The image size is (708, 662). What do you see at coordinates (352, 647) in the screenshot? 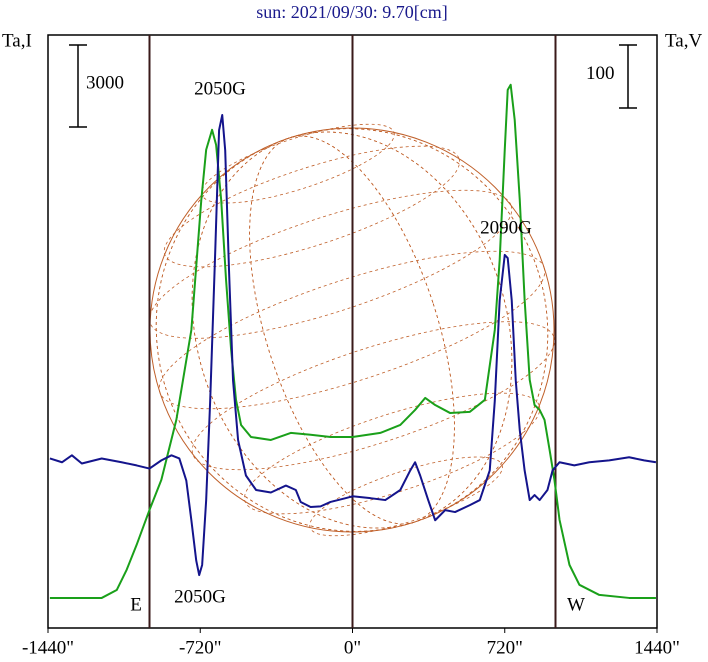
I see `x-tick-label: 0"` at bounding box center [352, 647].